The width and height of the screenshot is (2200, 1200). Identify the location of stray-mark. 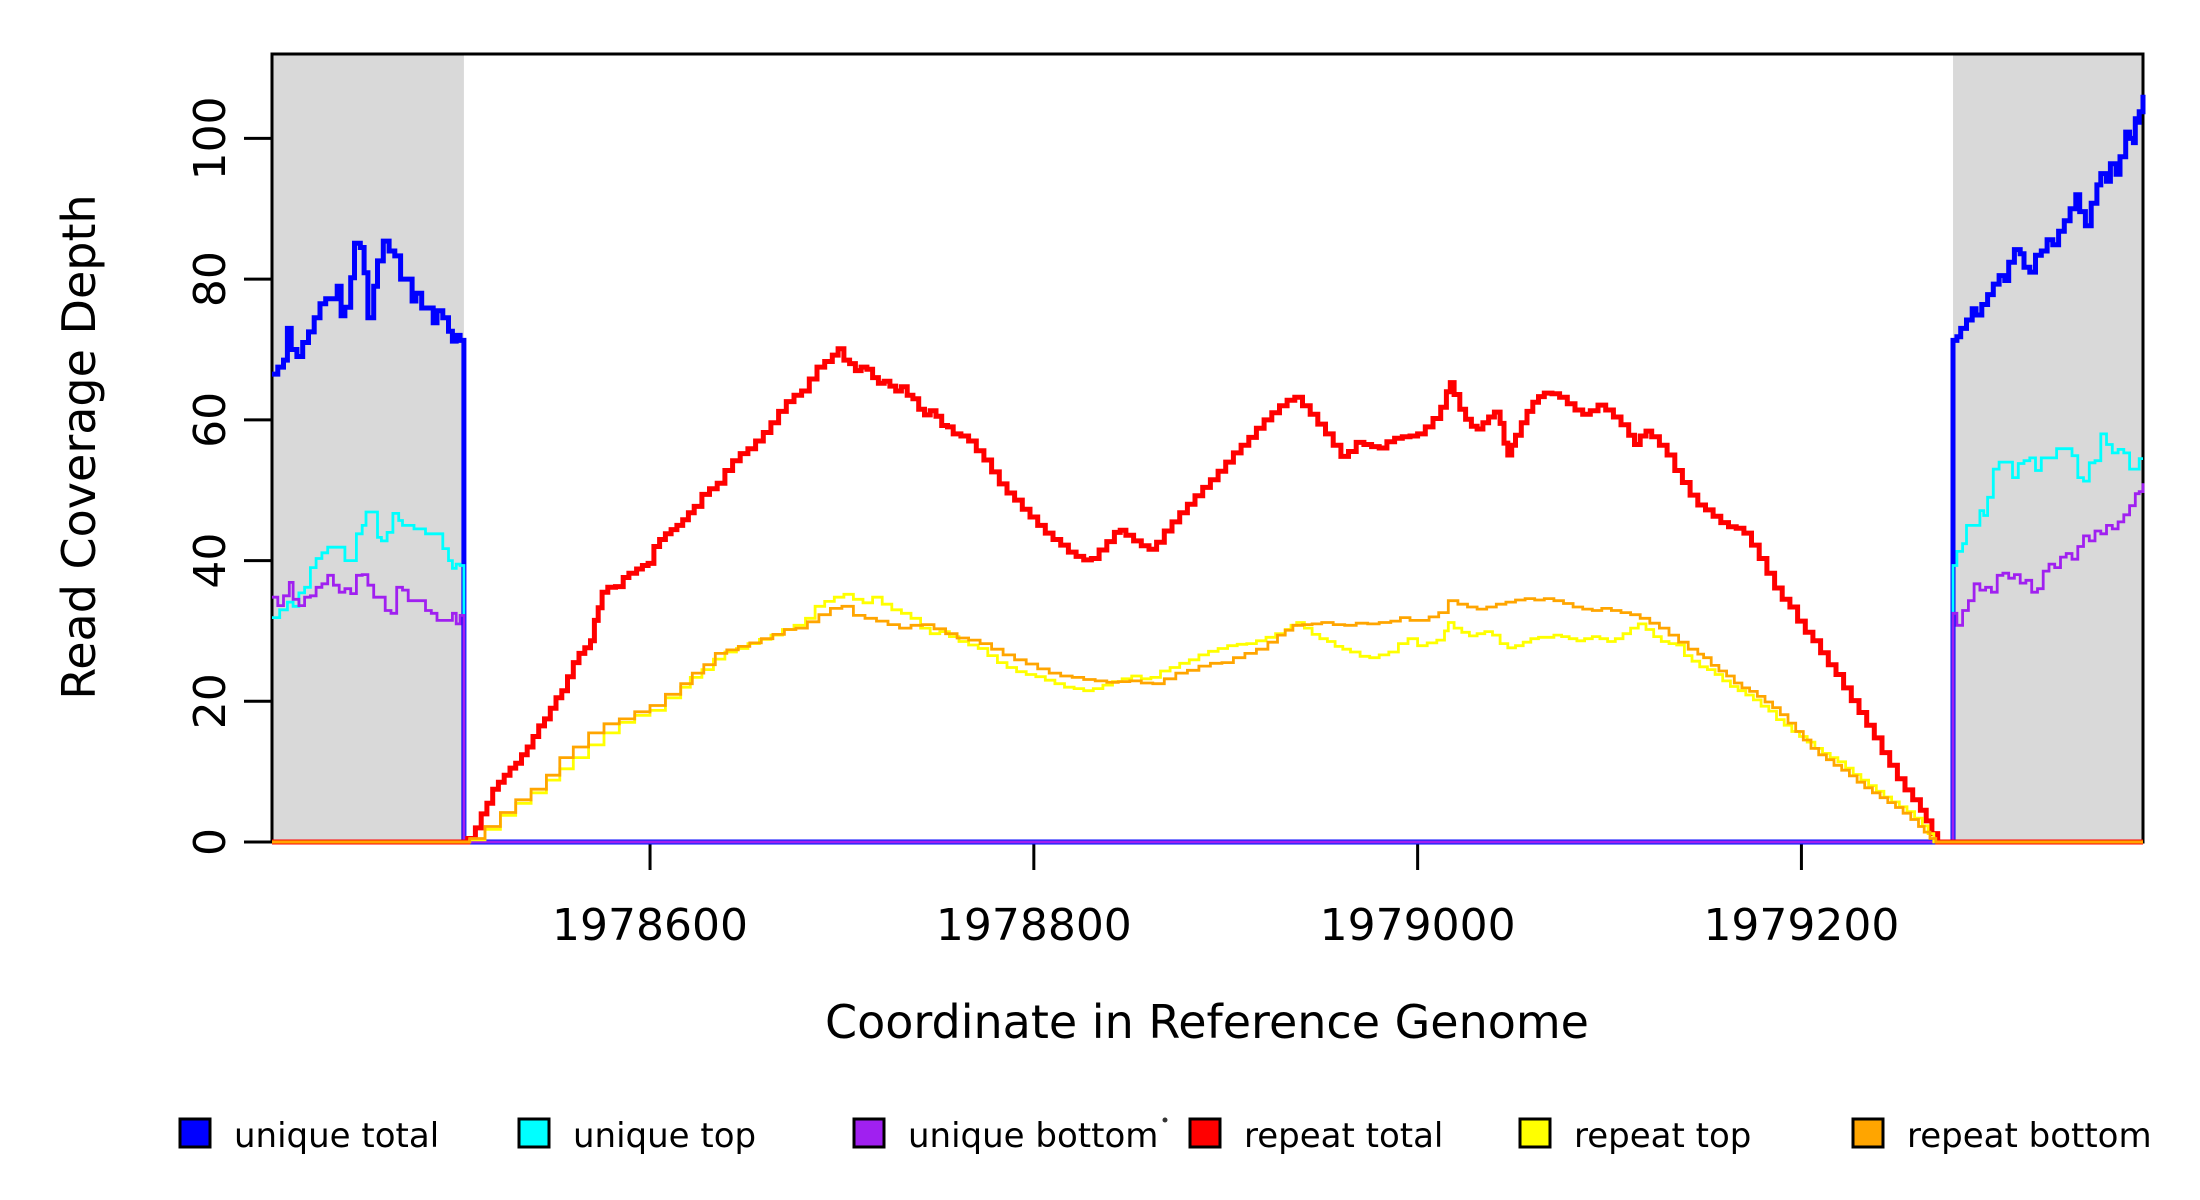
(1165, 1120).